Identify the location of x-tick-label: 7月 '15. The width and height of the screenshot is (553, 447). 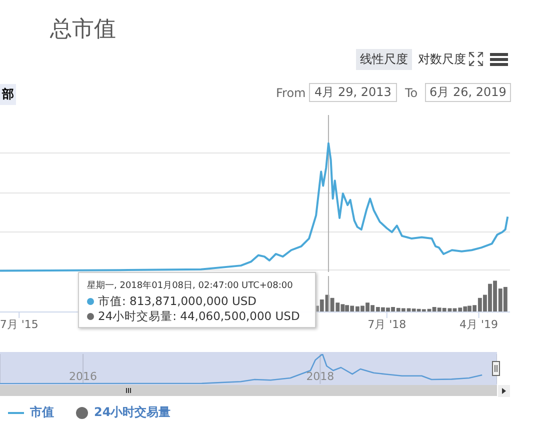
(19, 324).